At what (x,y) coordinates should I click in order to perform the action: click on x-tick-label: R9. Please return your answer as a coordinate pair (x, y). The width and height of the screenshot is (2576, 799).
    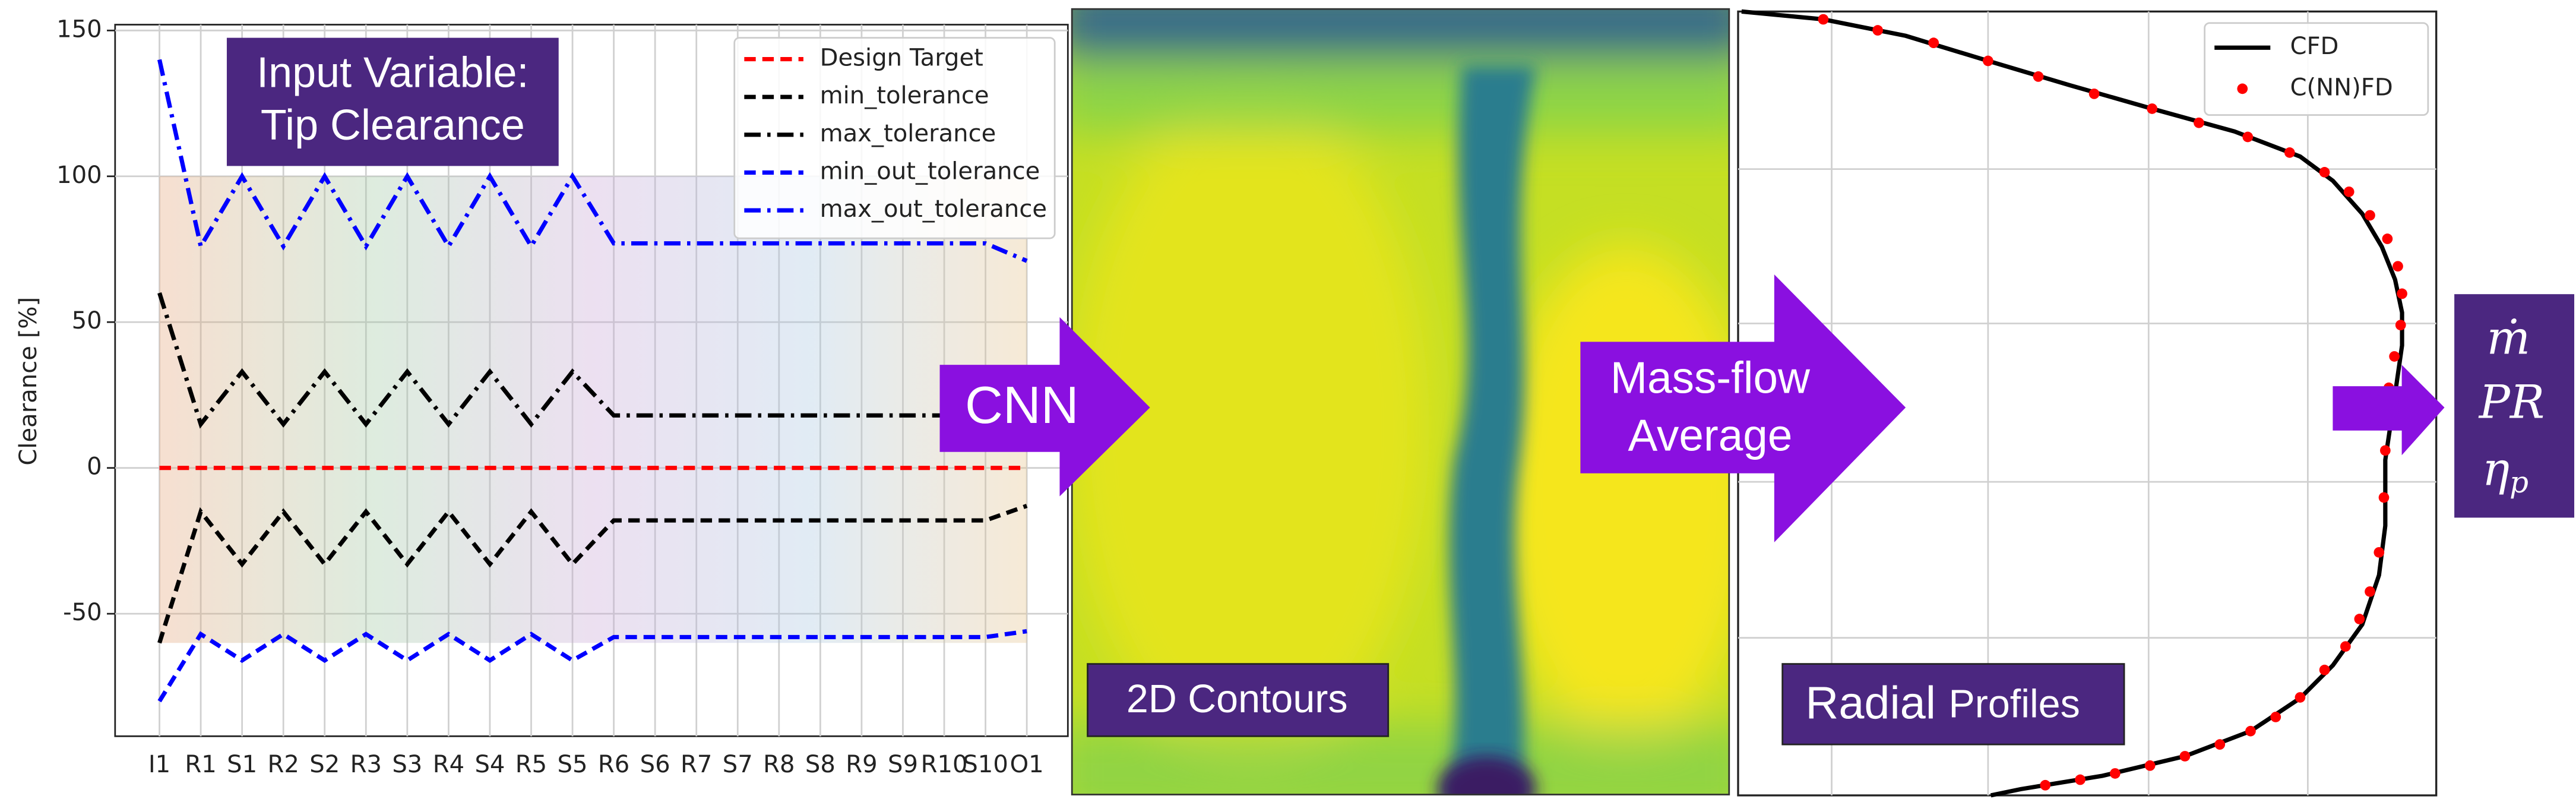
    Looking at the image, I should click on (861, 764).